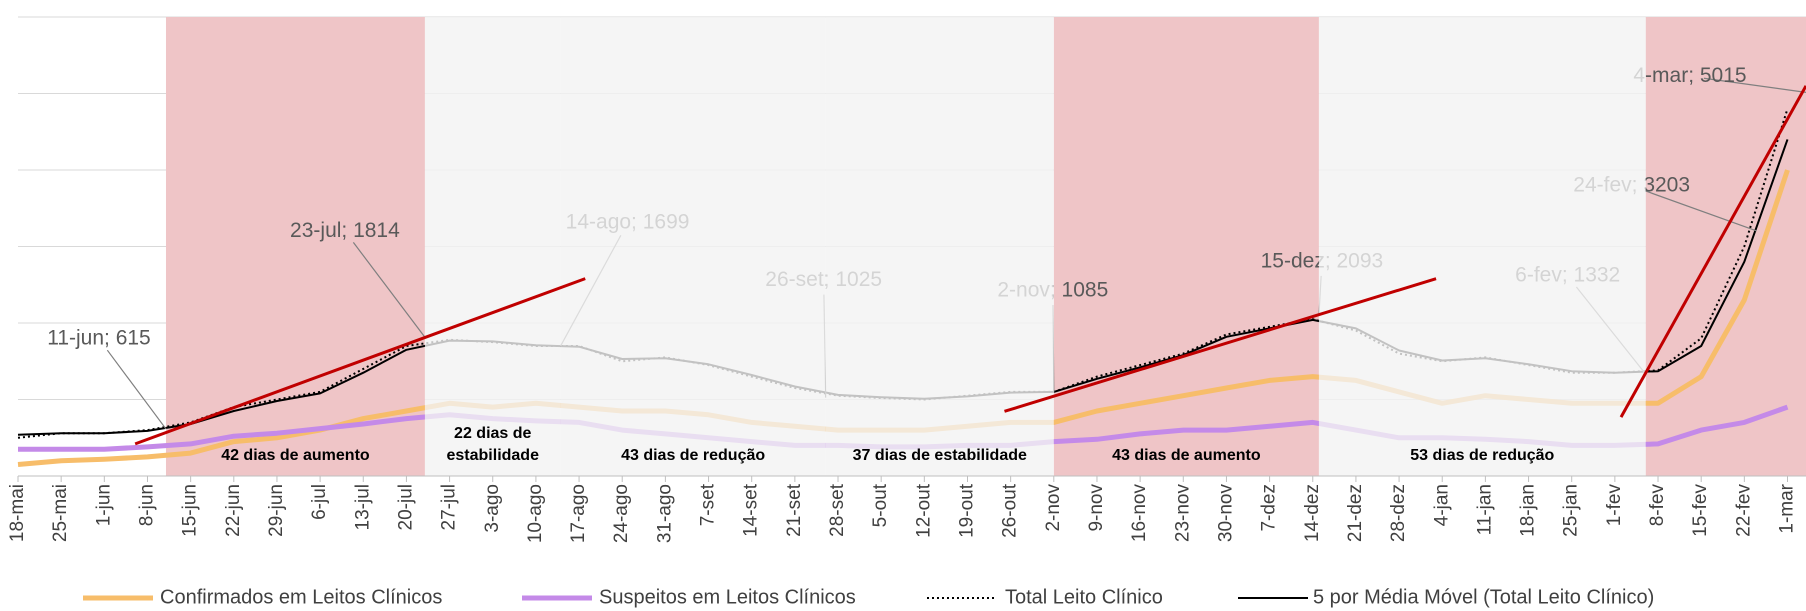 The width and height of the screenshot is (1806, 611). I want to click on x-tick-label: 27-jul, so click(449, 507).